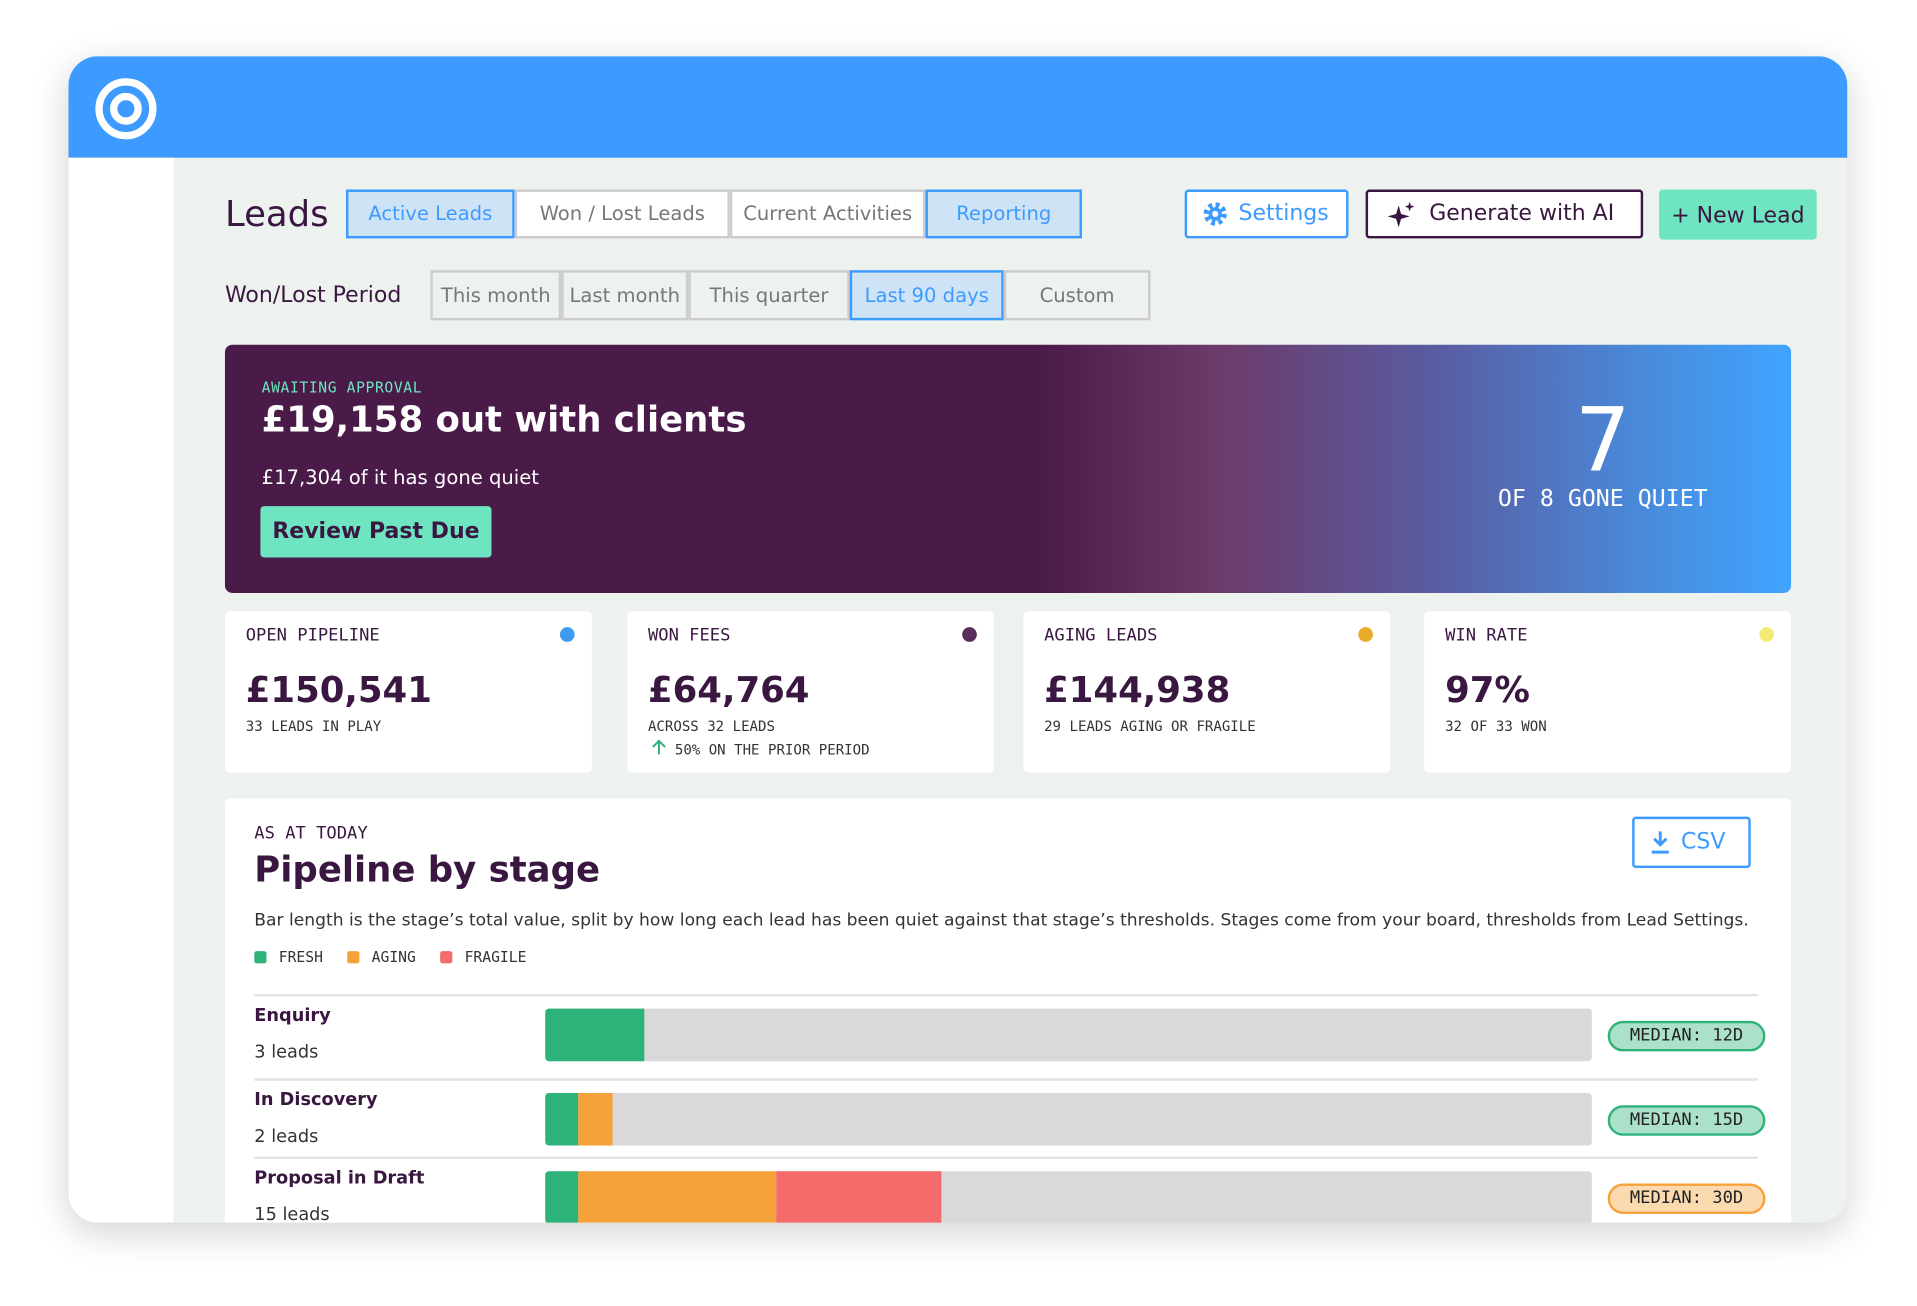  I want to click on stage-count: 15 leads, so click(292, 1214).